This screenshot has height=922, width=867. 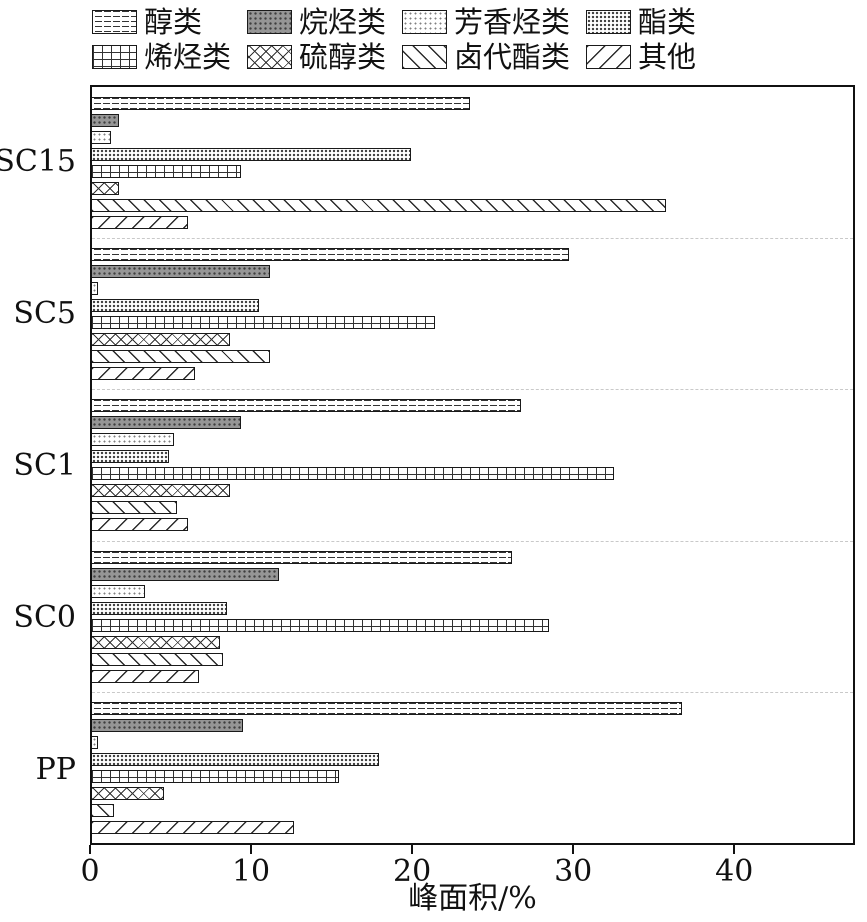 What do you see at coordinates (667, 57) in the screenshot?
I see `legend-label-other: 其他` at bounding box center [667, 57].